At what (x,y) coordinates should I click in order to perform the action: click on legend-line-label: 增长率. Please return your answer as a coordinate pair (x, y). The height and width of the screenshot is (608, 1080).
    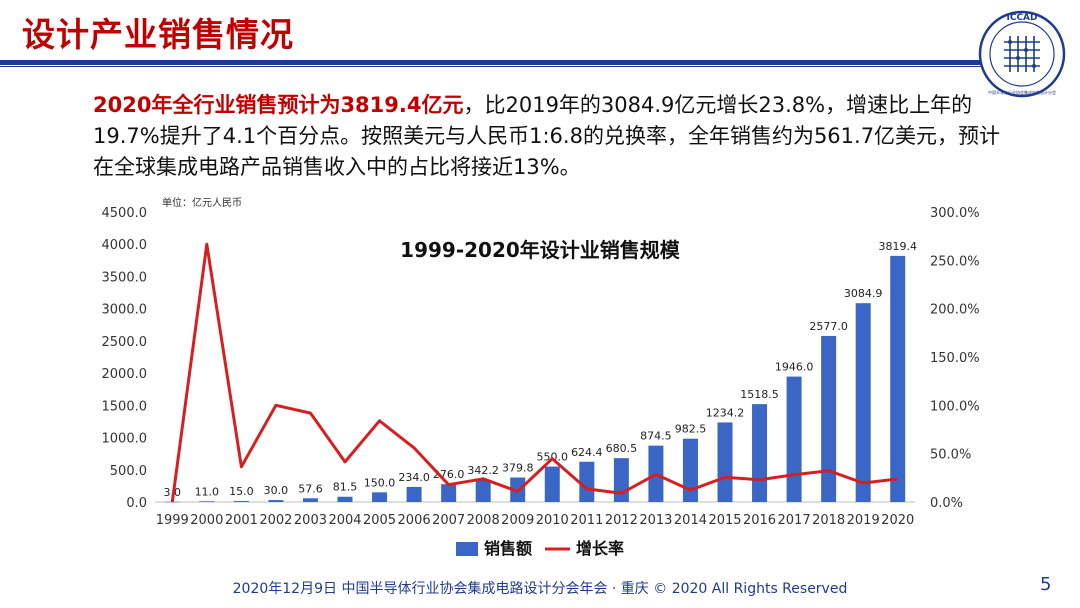
    Looking at the image, I should click on (600, 548).